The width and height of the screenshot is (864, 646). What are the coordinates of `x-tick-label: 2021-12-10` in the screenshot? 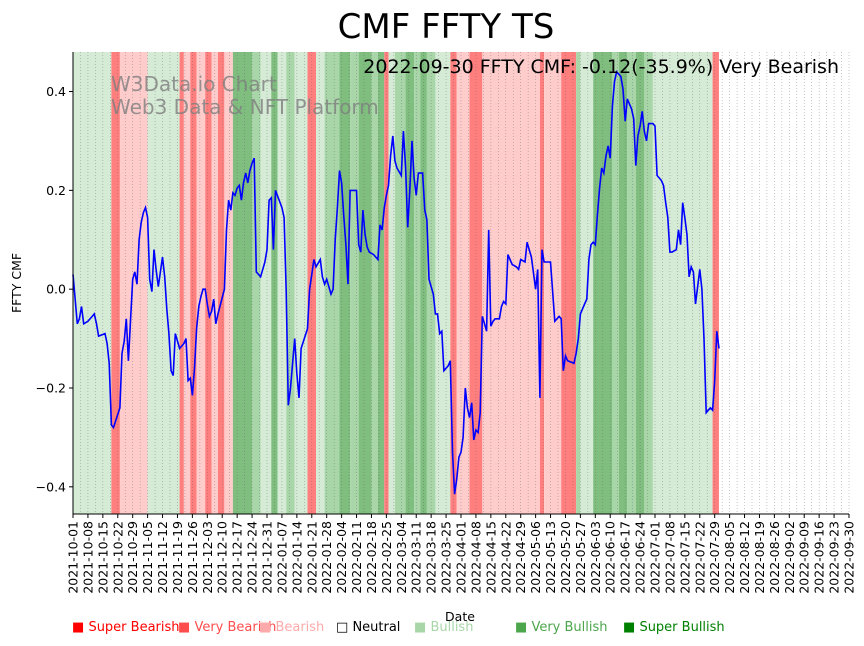 It's located at (222, 557).